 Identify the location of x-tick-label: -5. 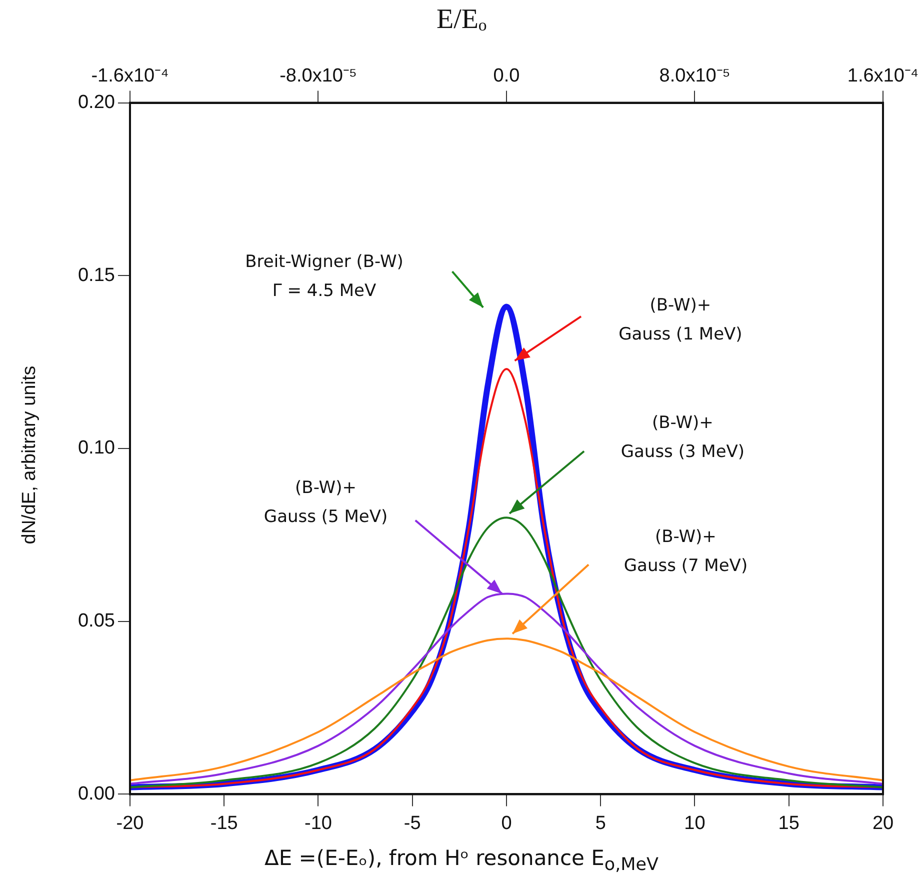
(412, 823).